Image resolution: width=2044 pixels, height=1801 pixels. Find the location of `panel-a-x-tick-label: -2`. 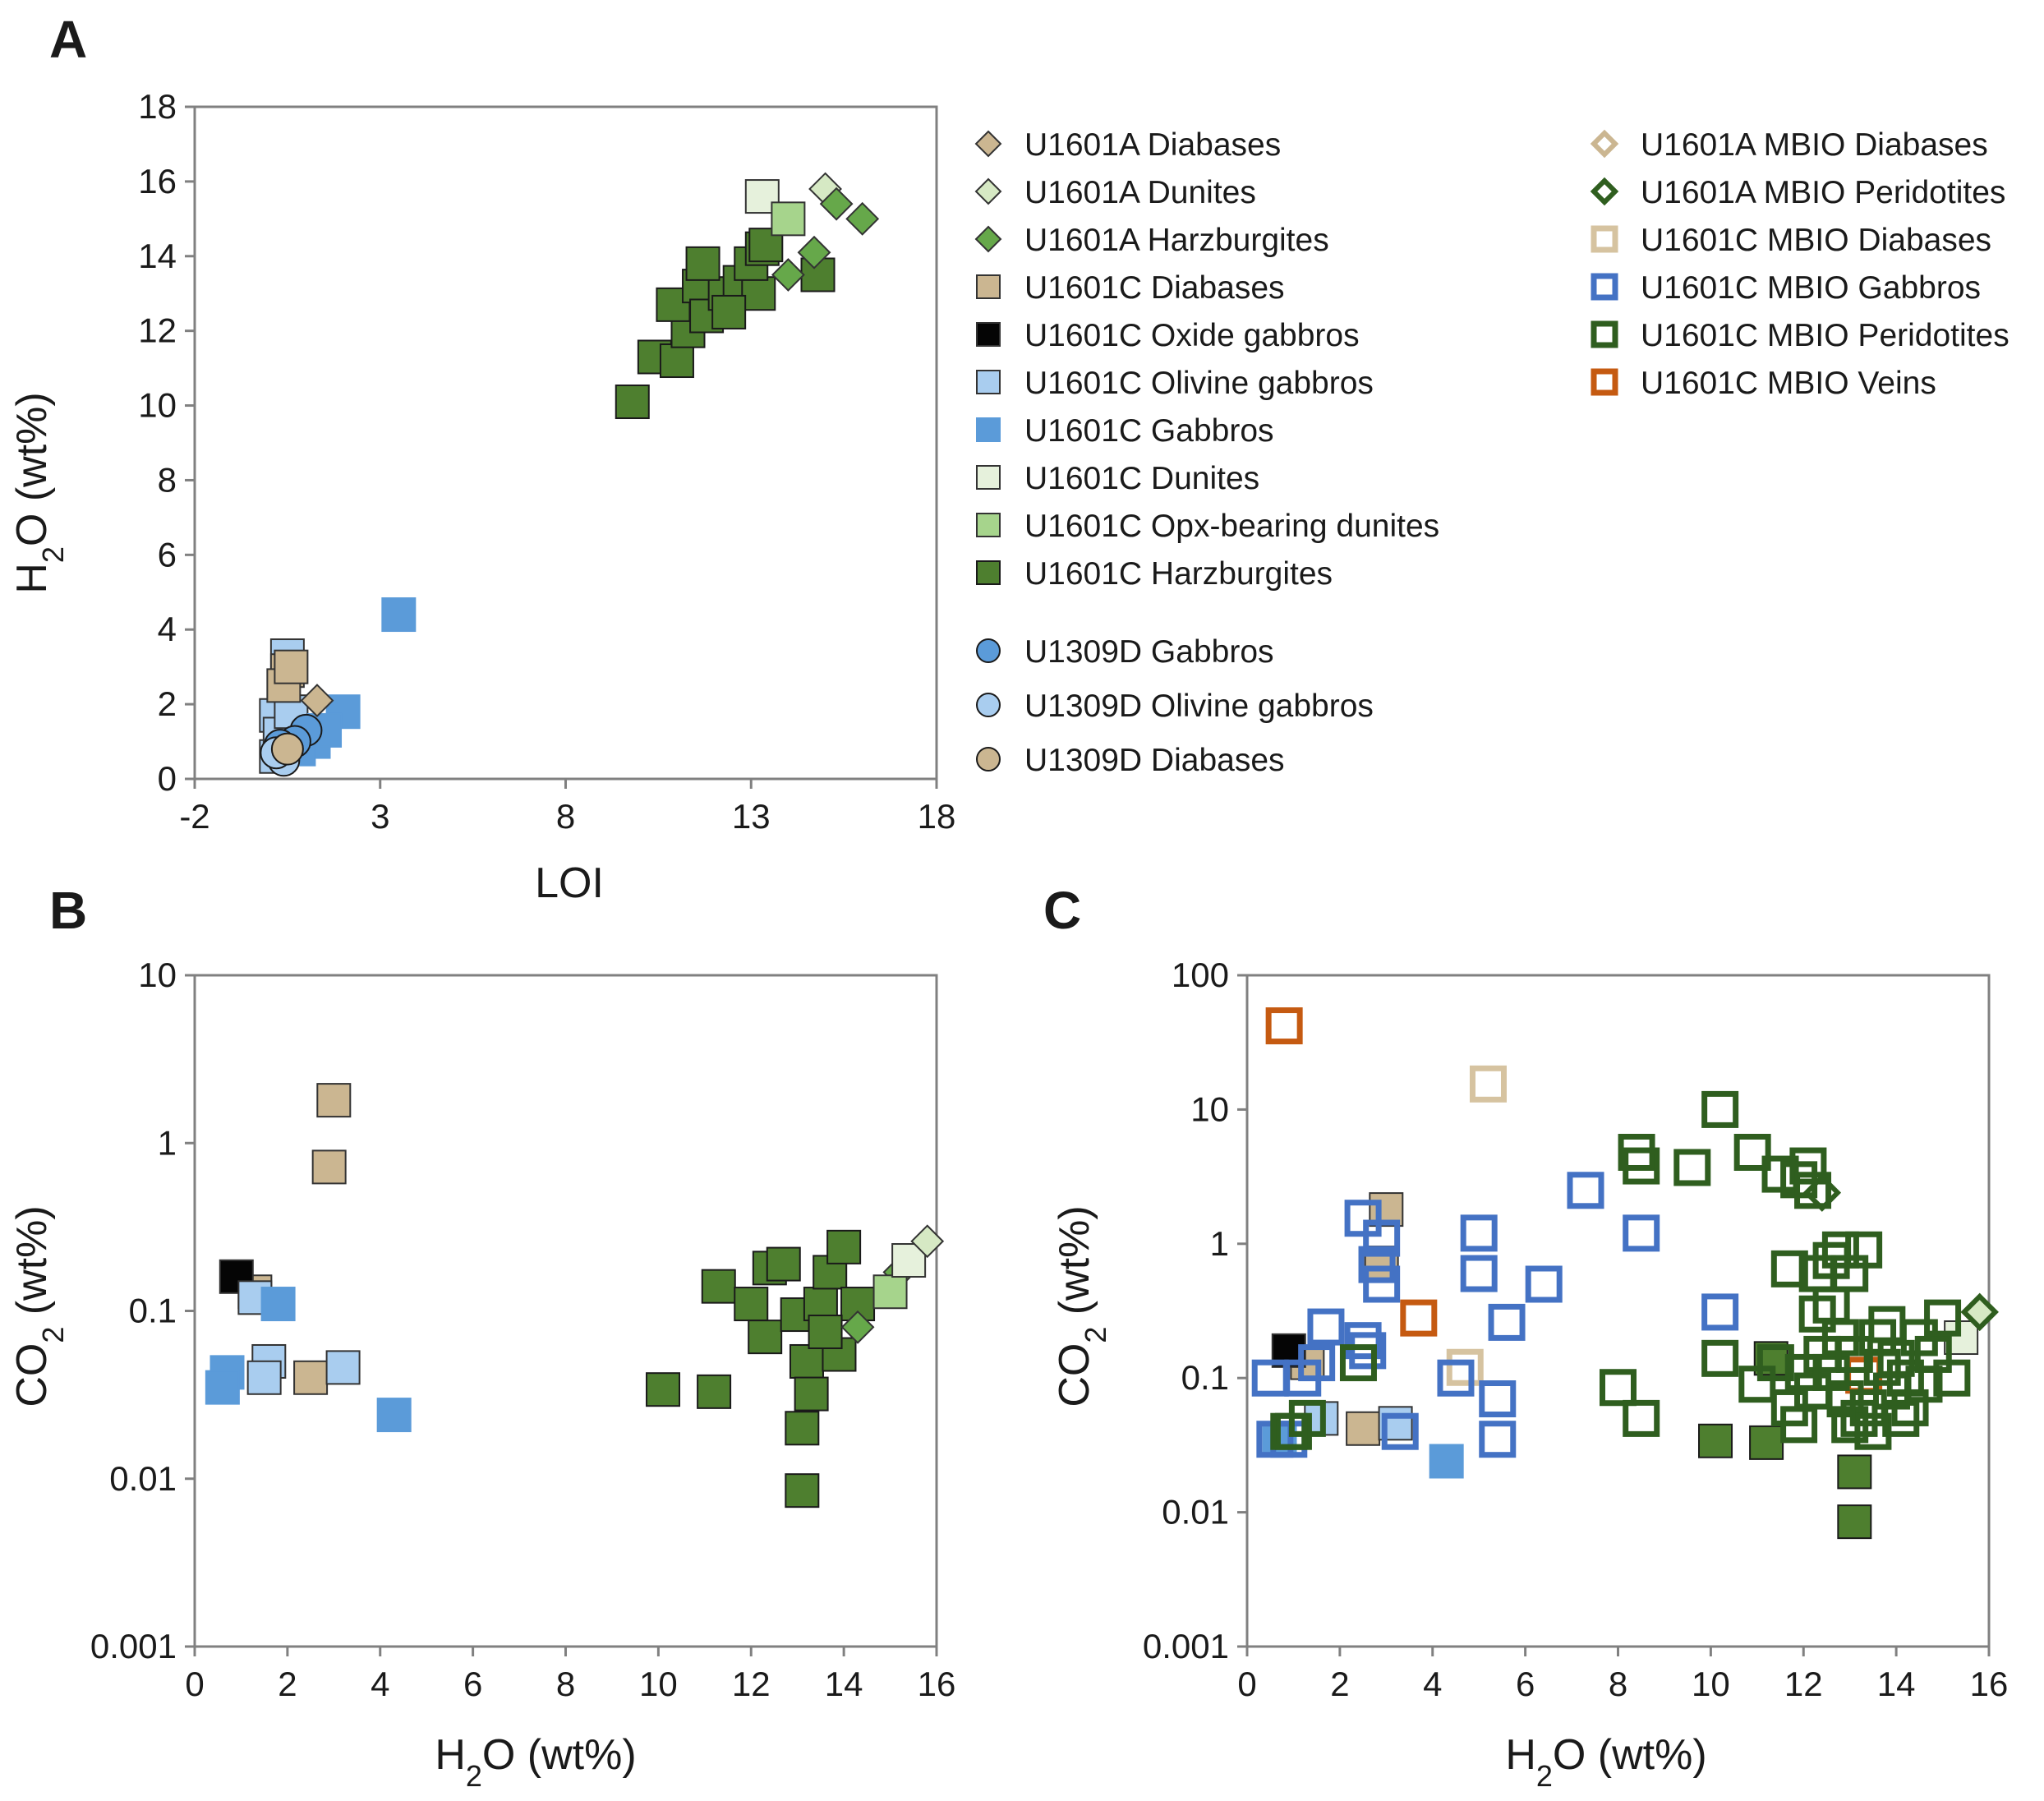

panel-a-x-tick-label: -2 is located at coordinates (194, 816).